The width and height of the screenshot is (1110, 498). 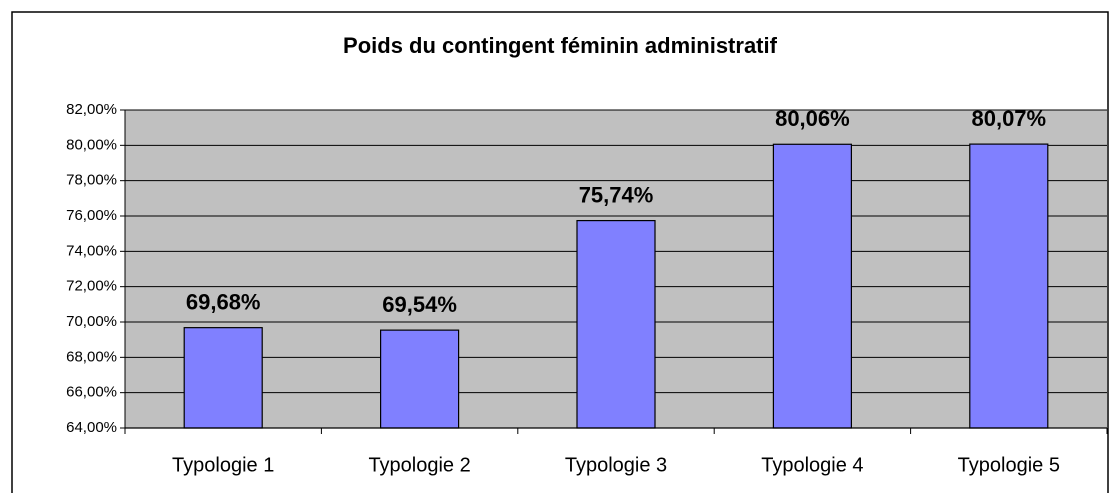 What do you see at coordinates (91, 250) in the screenshot?
I see `y-tick-label: 74,00%` at bounding box center [91, 250].